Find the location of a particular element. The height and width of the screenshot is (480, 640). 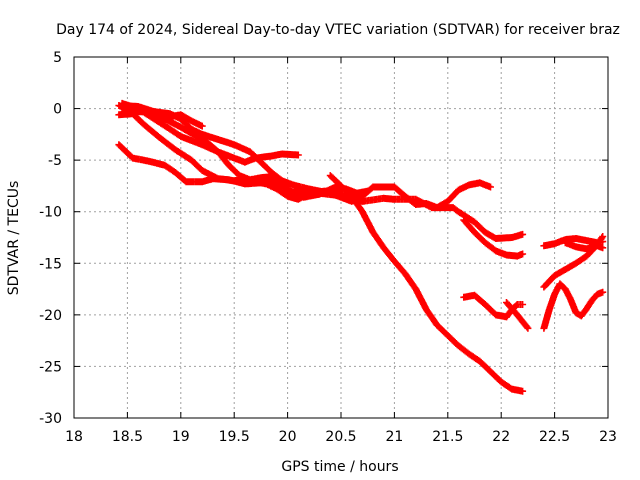

y-axis-label: SDTVAR / TECUs is located at coordinates (14, 238).